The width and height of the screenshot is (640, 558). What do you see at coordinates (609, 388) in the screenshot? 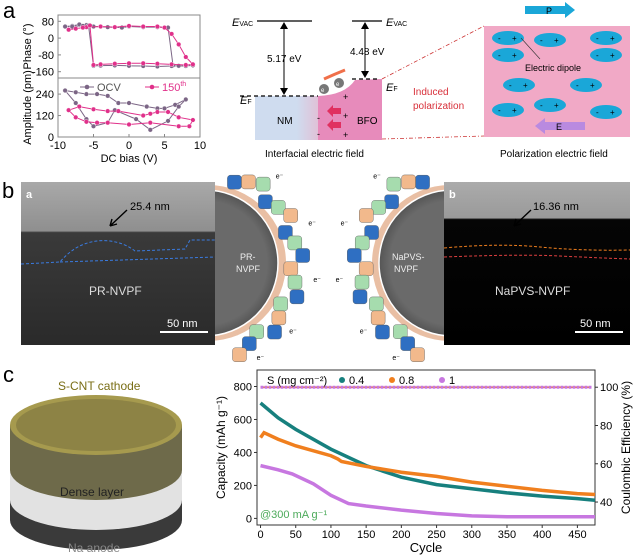
I see `y2-tick-label: 100` at bounding box center [609, 388].